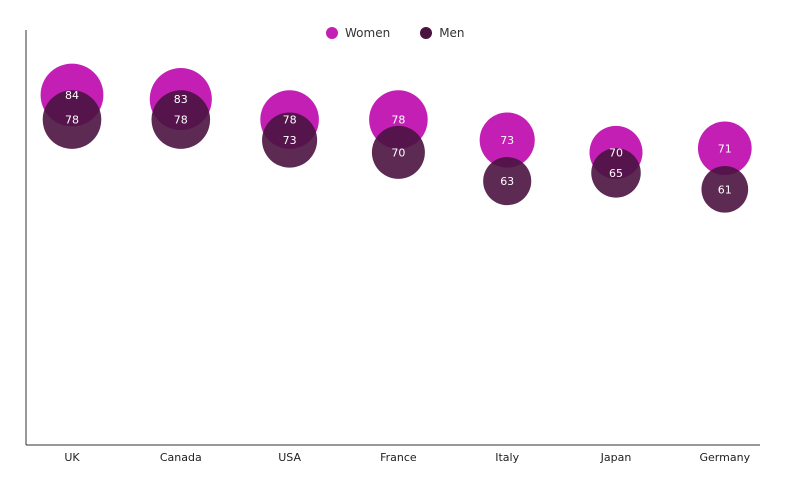 The width and height of the screenshot is (787, 477). I want to click on bubble-men-france, so click(398, 152).